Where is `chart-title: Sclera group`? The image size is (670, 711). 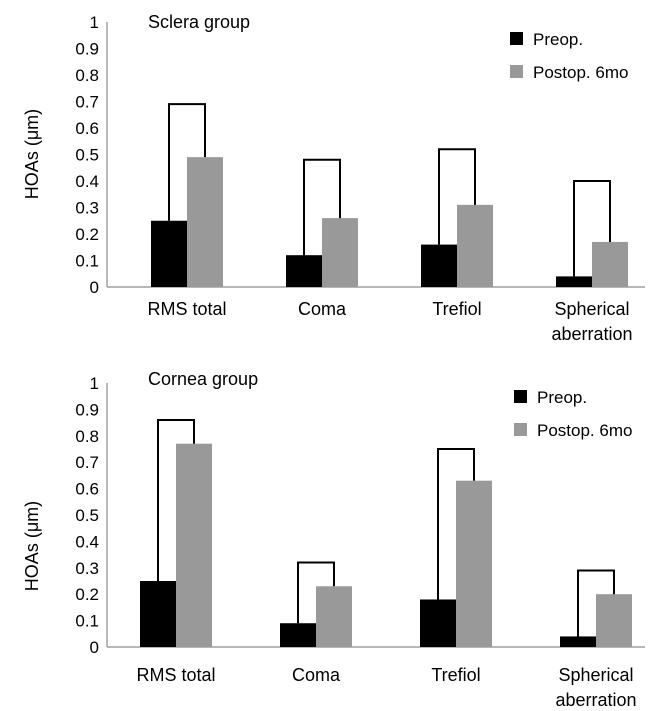 chart-title: Sclera group is located at coordinates (199, 22).